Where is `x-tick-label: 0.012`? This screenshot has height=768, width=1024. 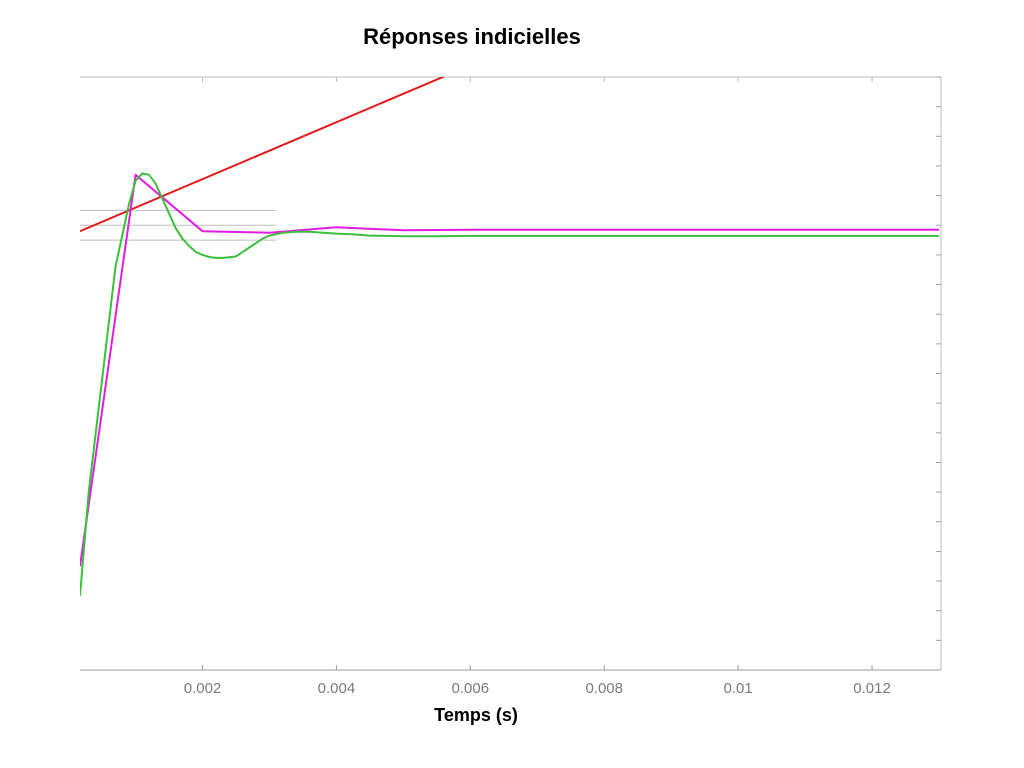 x-tick-label: 0.012 is located at coordinates (872, 688).